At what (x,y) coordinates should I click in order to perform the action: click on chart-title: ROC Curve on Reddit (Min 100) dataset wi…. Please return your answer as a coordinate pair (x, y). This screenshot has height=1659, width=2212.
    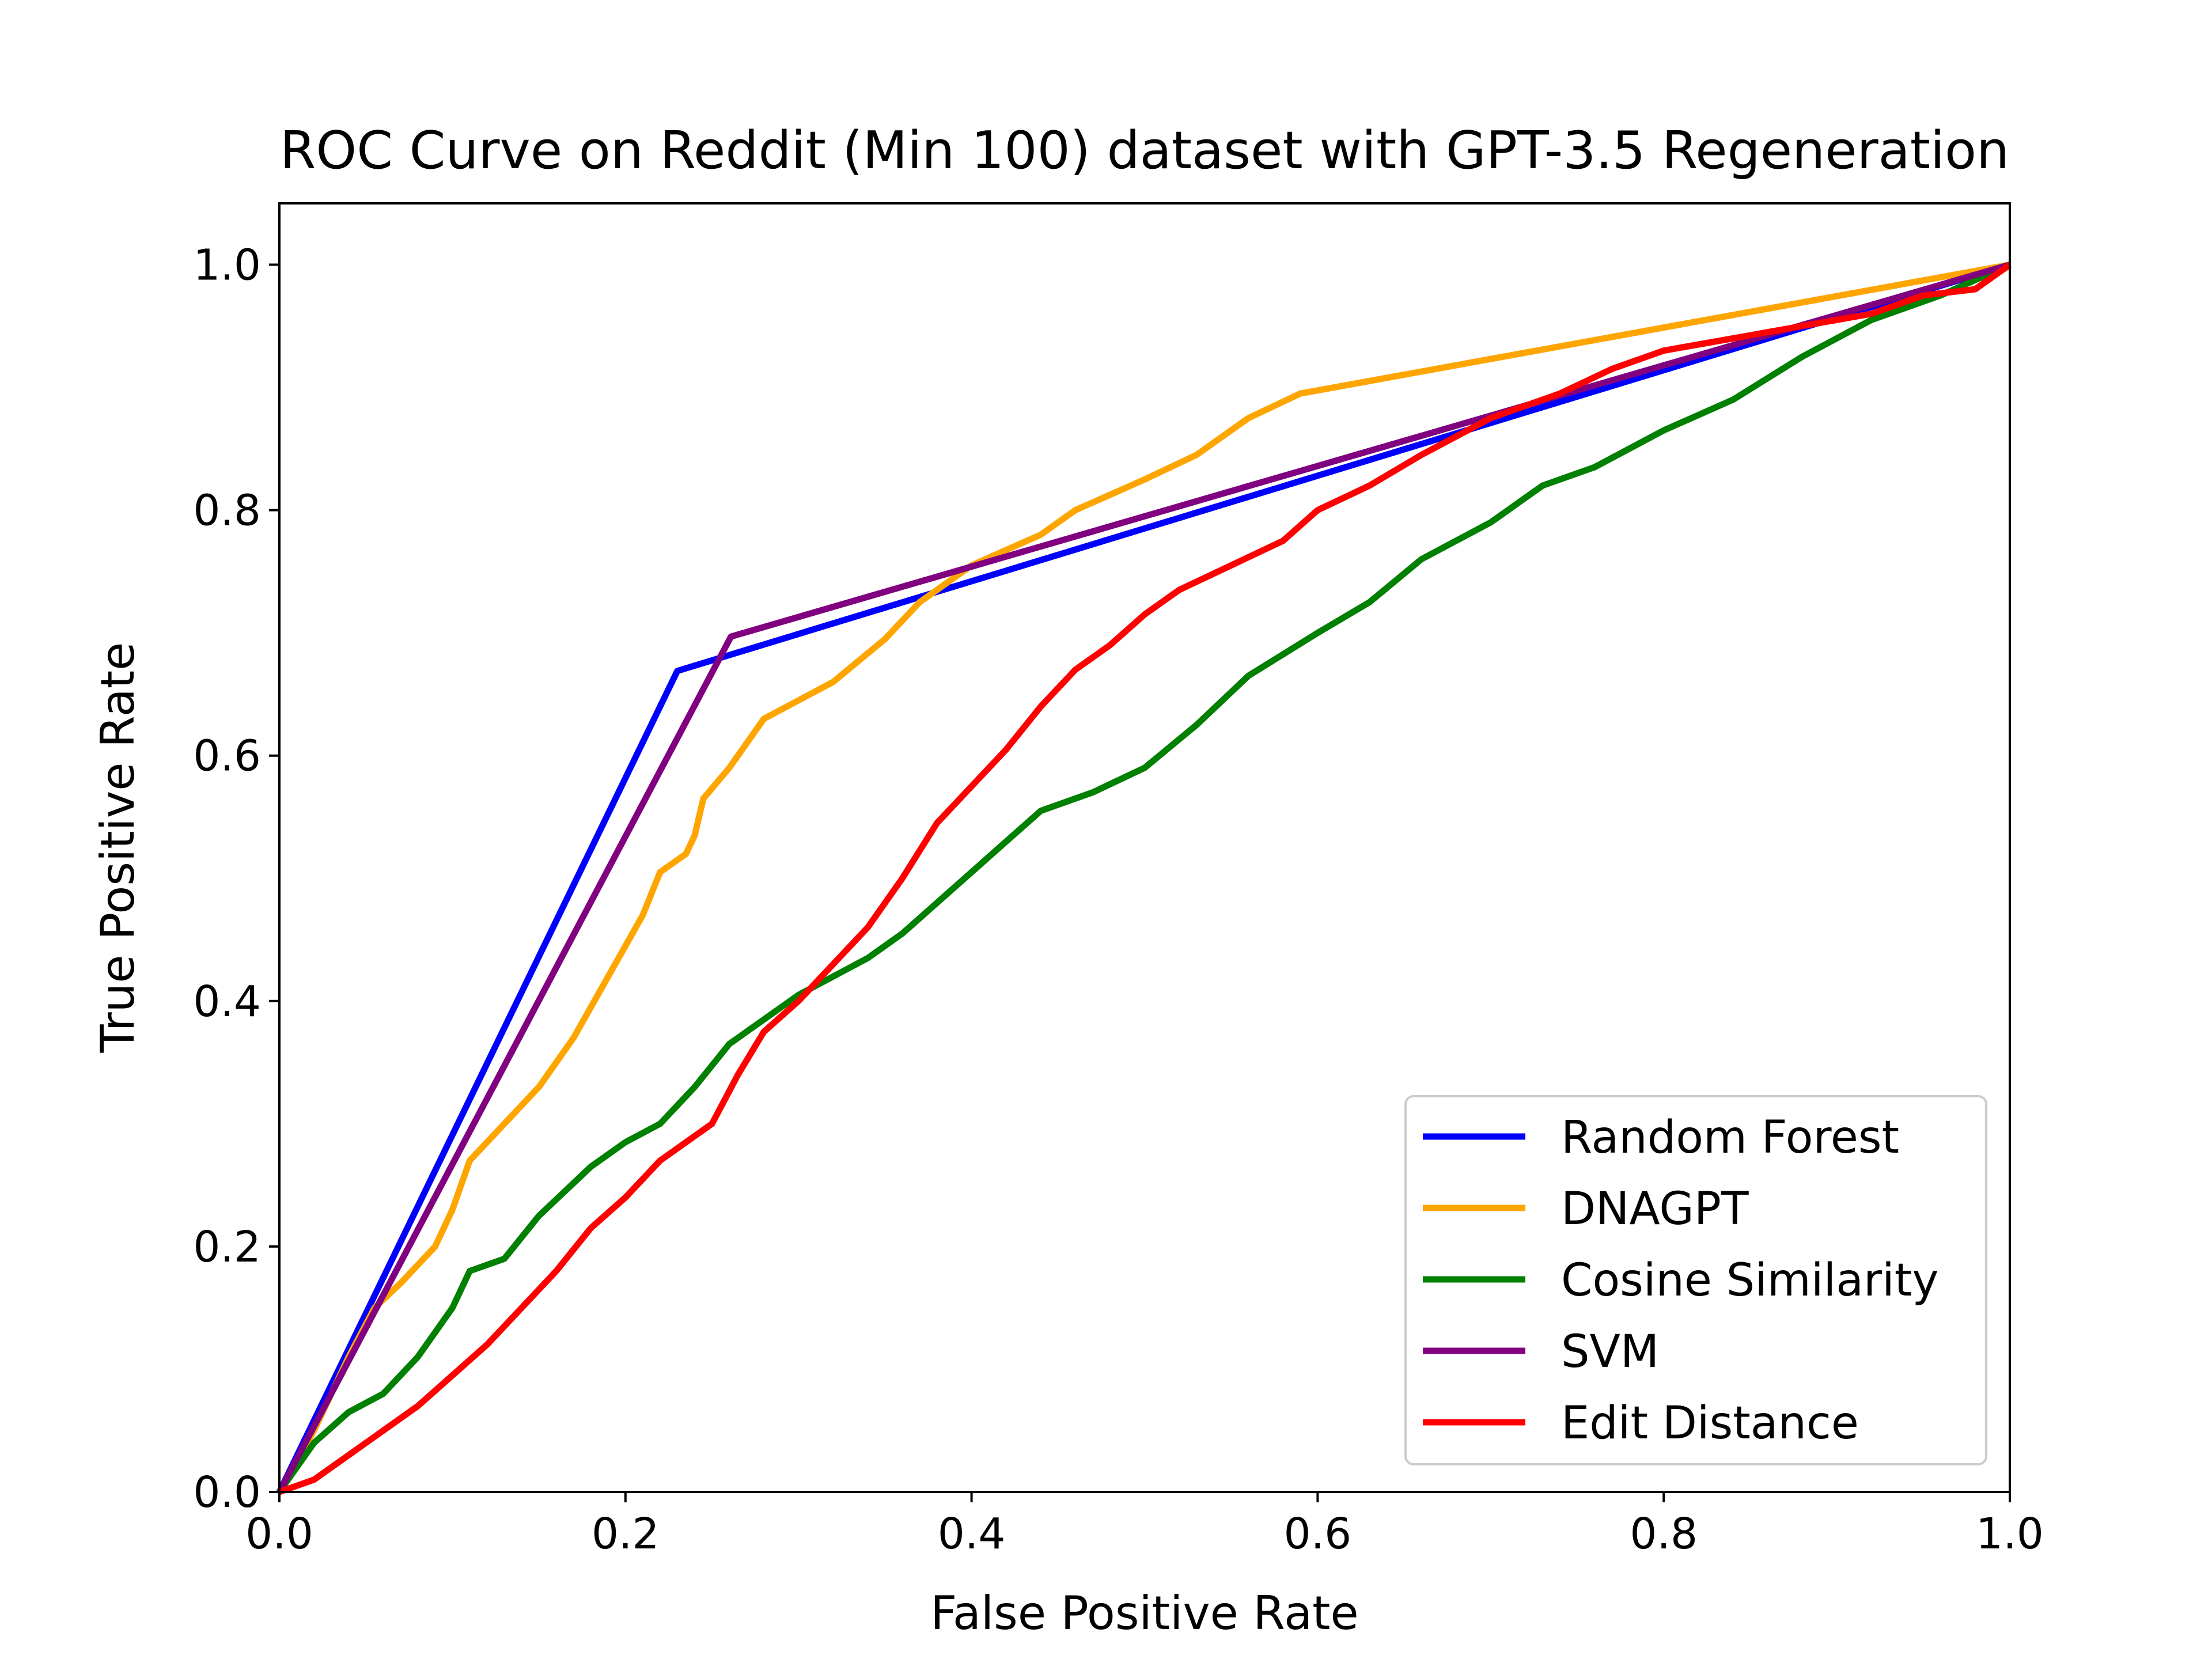
    Looking at the image, I should click on (1144, 150).